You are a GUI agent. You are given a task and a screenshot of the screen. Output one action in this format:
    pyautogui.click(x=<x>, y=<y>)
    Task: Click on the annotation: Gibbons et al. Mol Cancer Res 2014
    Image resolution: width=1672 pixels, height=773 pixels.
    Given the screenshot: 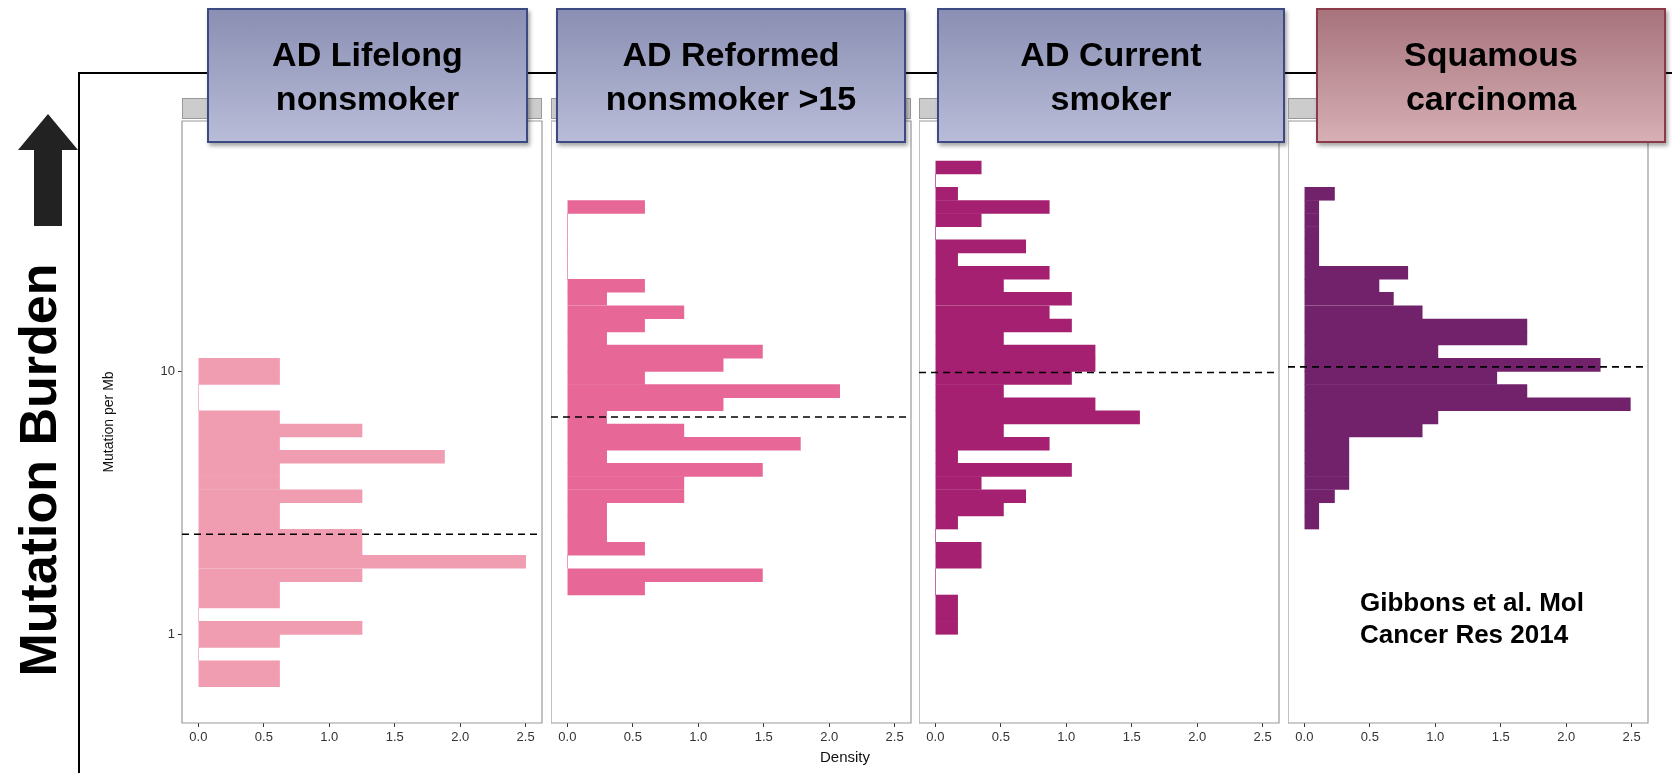 What is the action you would take?
    pyautogui.click(x=1472, y=618)
    